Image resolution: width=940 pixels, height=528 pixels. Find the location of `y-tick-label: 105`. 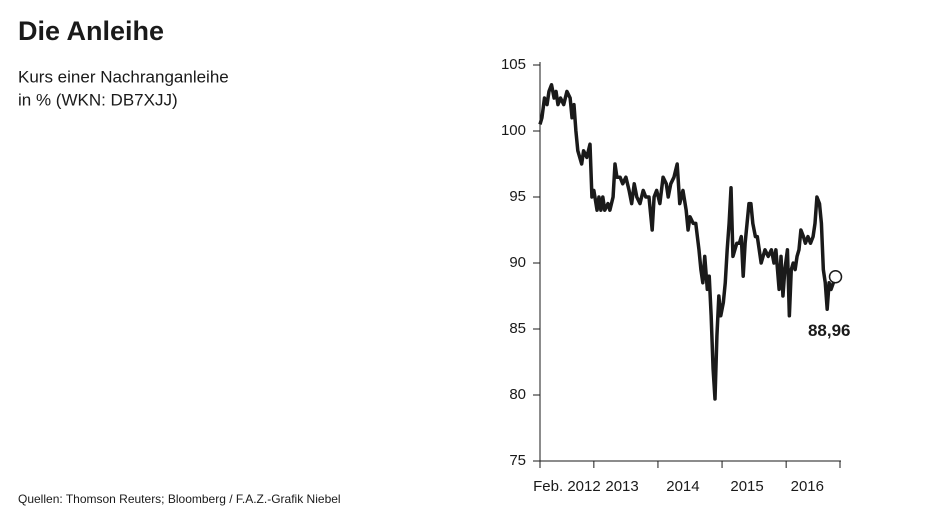

y-tick-label: 105 is located at coordinates (513, 64).